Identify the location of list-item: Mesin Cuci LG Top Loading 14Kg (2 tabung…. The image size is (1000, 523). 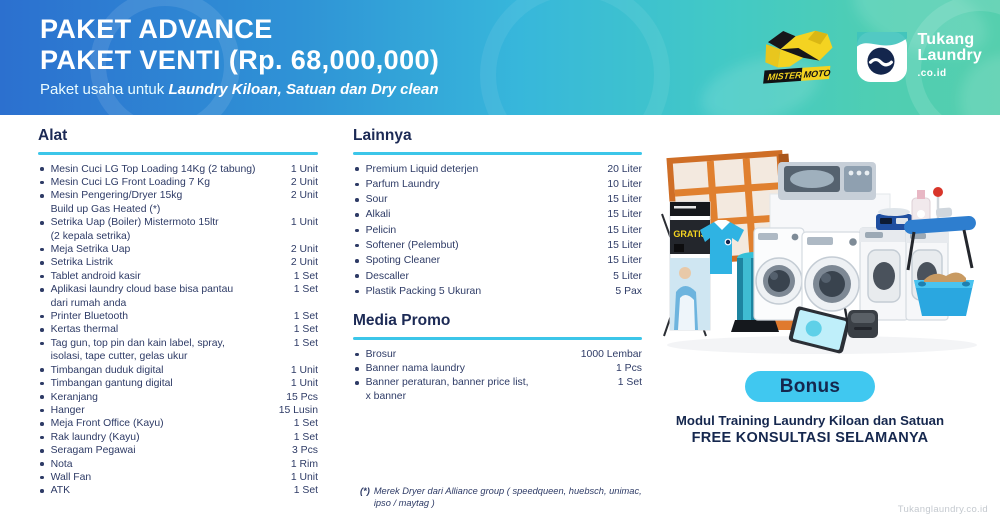
(178, 169).